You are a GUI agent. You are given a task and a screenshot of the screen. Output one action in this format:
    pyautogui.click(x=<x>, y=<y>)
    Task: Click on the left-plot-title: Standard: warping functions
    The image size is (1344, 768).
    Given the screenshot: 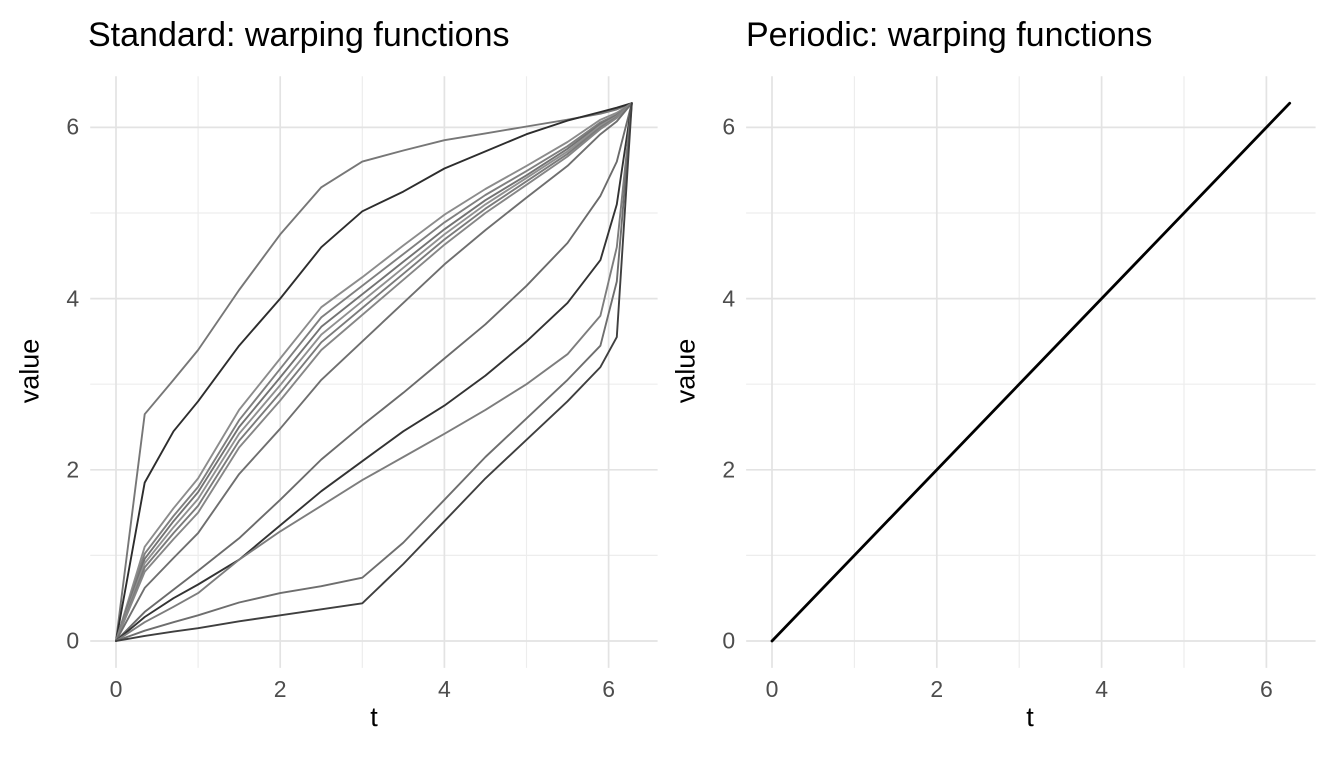 What is the action you would take?
    pyautogui.click(x=299, y=35)
    